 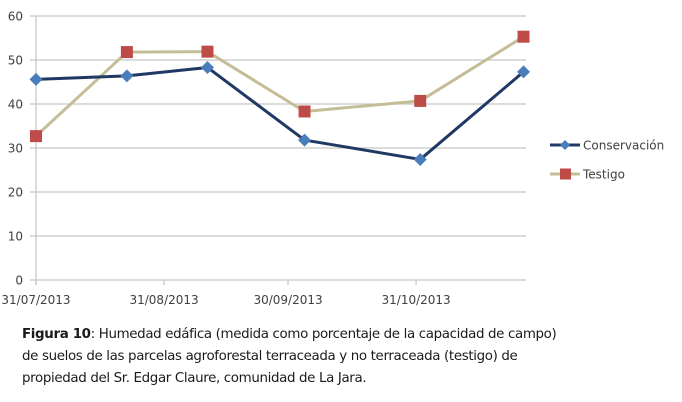 I want to click on x-tick-label: 30/09/2013, so click(x=287, y=300).